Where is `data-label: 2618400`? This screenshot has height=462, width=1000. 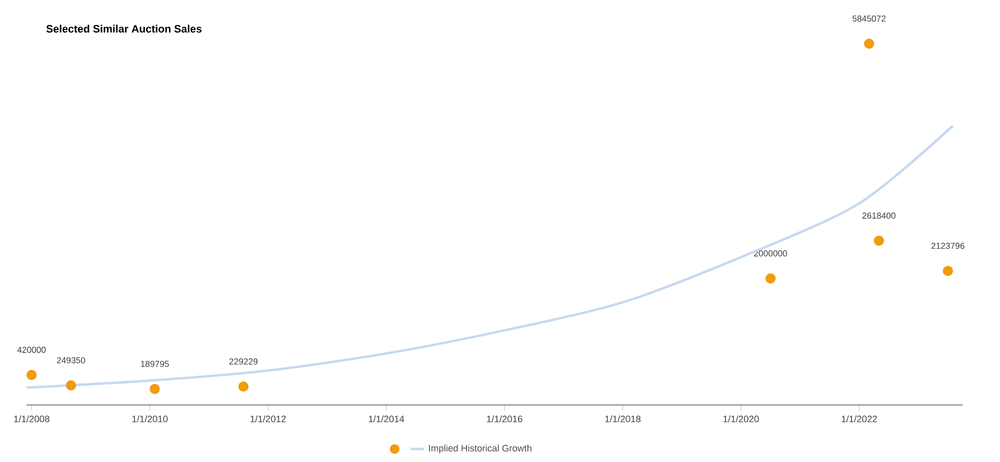
data-label: 2618400 is located at coordinates (879, 215).